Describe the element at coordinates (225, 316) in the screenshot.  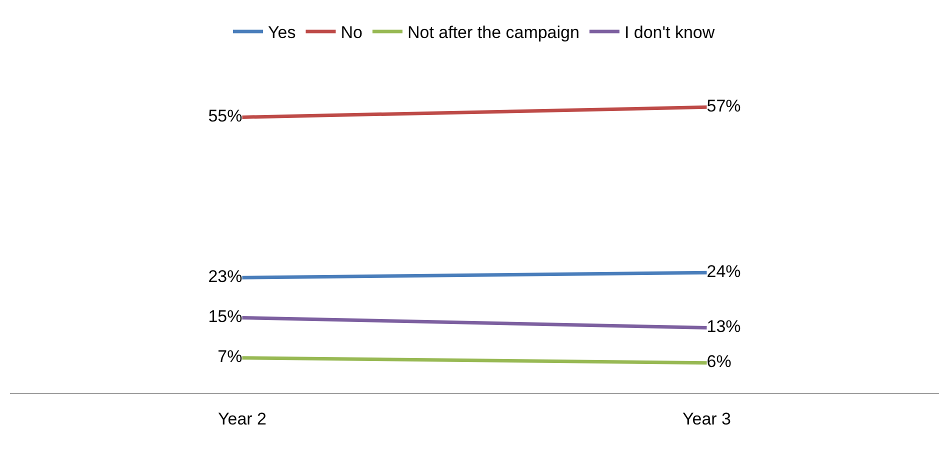
I see `data-label: 15%` at that location.